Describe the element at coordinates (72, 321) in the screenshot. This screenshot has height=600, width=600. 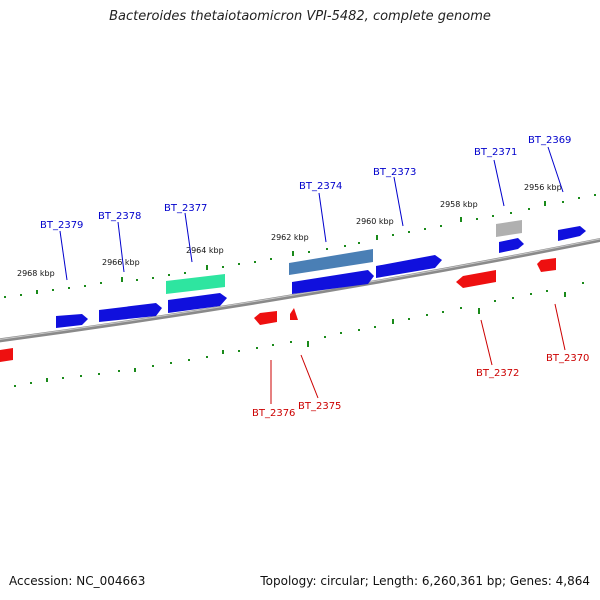
I see `gene-bt2379` at that location.